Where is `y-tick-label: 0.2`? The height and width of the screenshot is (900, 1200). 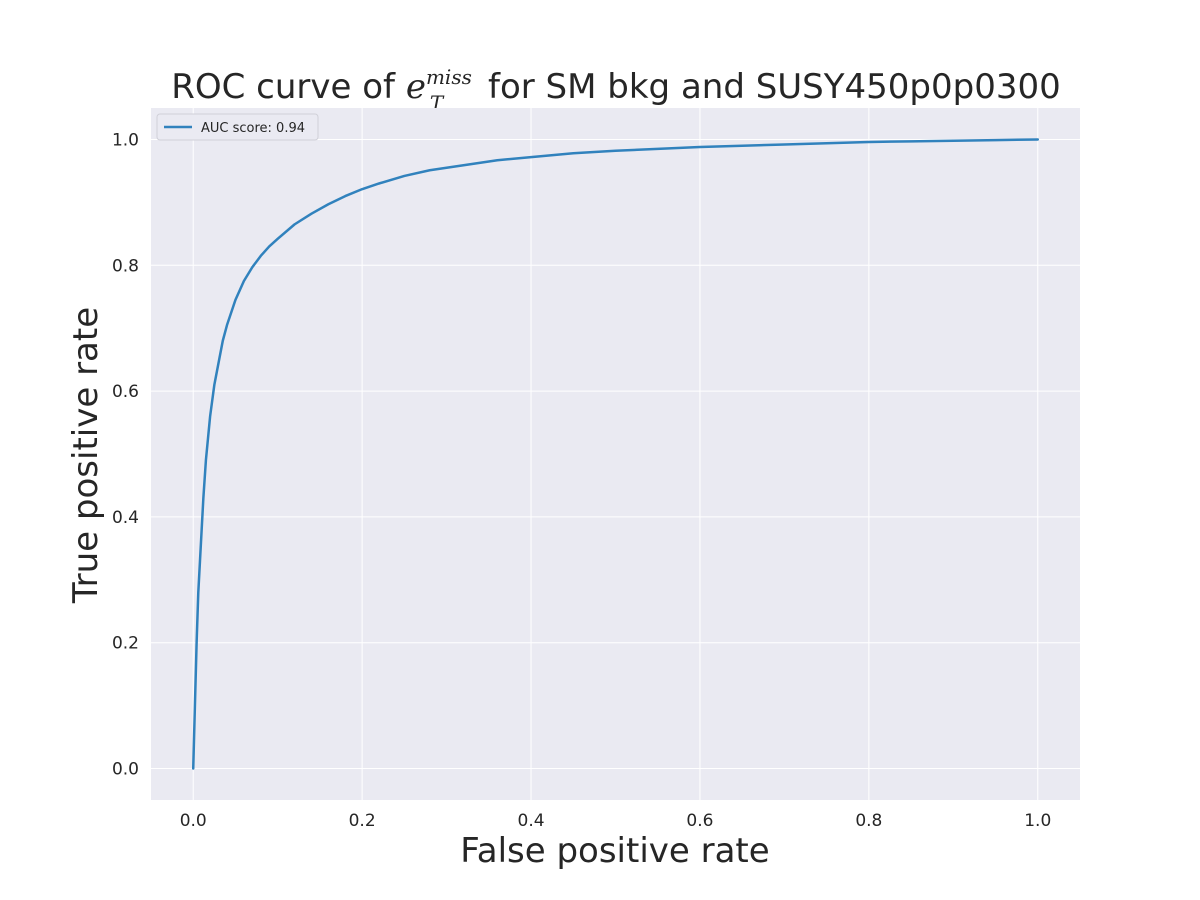
y-tick-label: 0.2 is located at coordinates (125, 644).